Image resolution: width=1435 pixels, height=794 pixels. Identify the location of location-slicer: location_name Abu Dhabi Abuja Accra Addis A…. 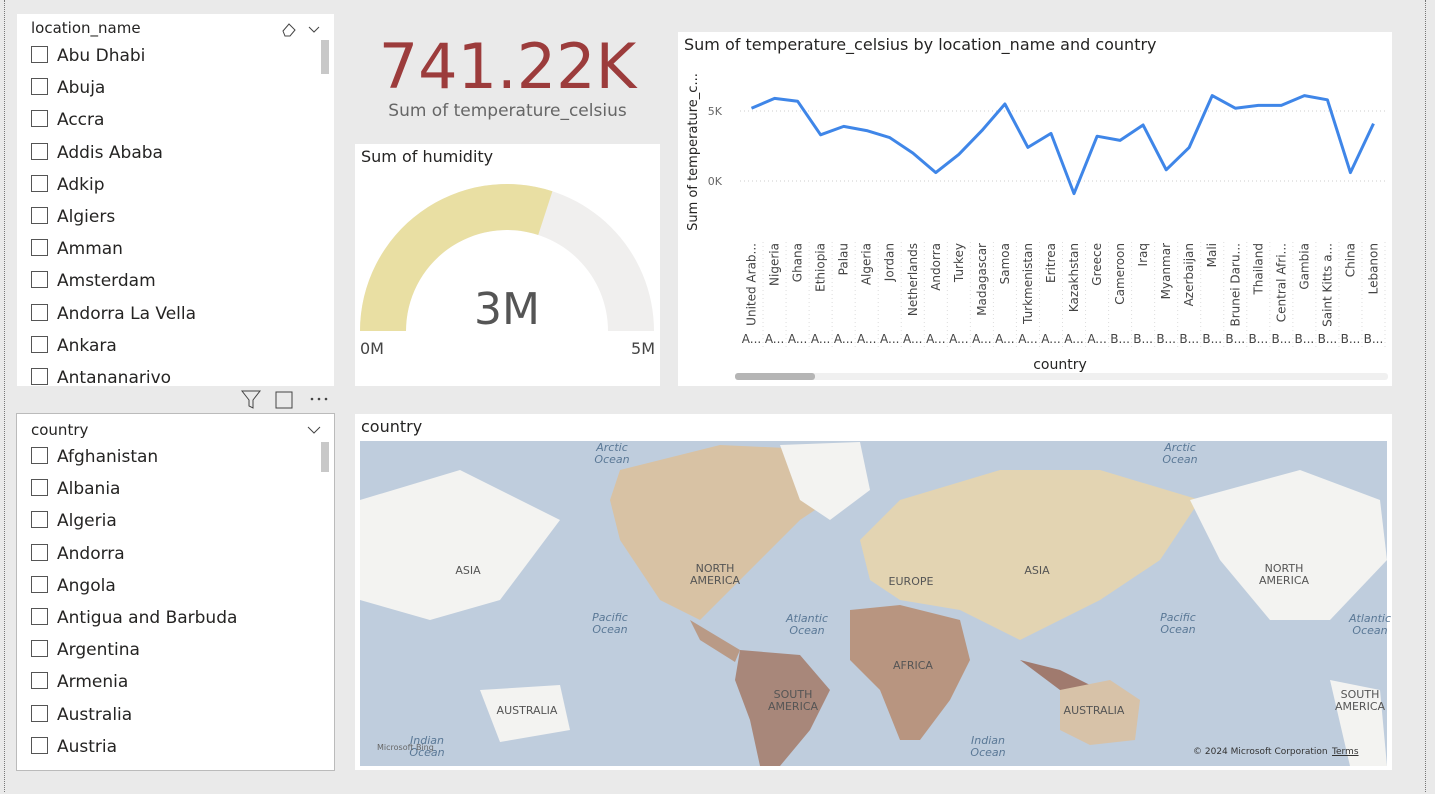
(175, 200).